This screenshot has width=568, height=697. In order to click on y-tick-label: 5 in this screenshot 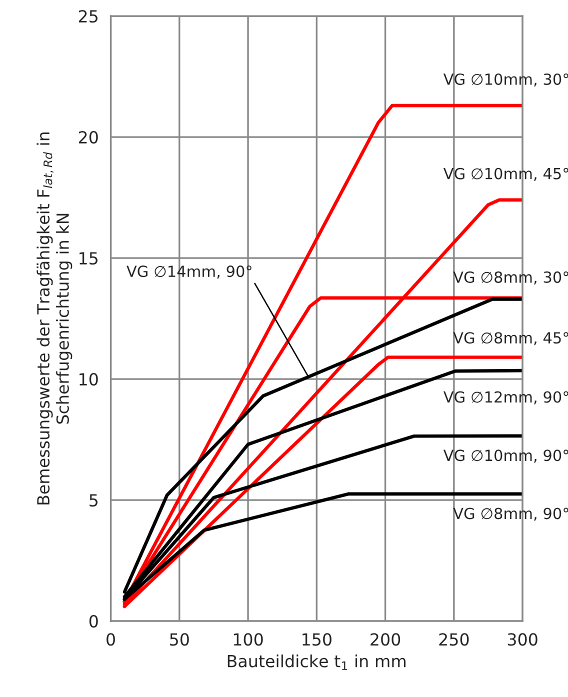, I will do `click(94, 500)`.